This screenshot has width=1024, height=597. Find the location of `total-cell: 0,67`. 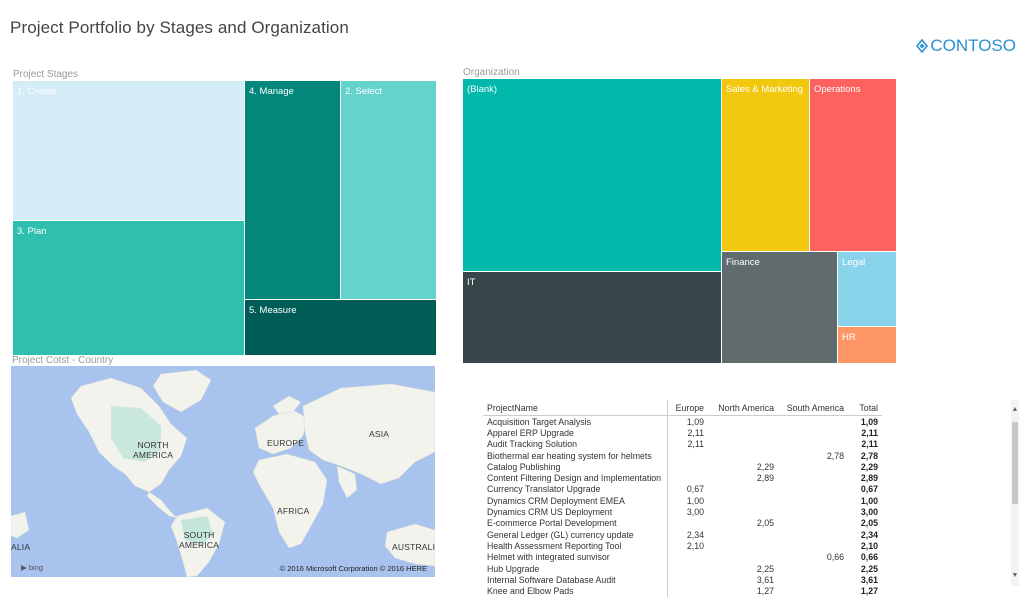

total-cell: 0,67 is located at coordinates (869, 489).